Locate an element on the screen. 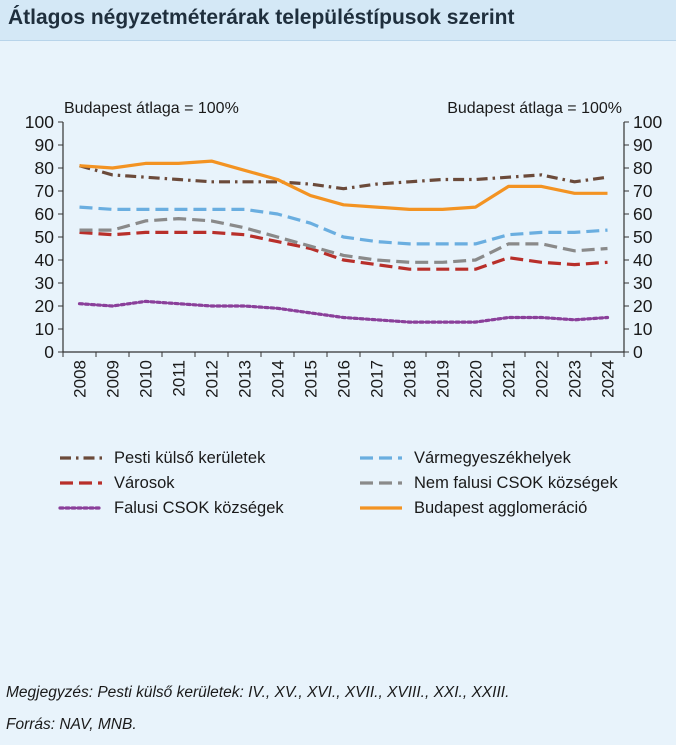  y-tick-label-left: 30 is located at coordinates (45, 283).